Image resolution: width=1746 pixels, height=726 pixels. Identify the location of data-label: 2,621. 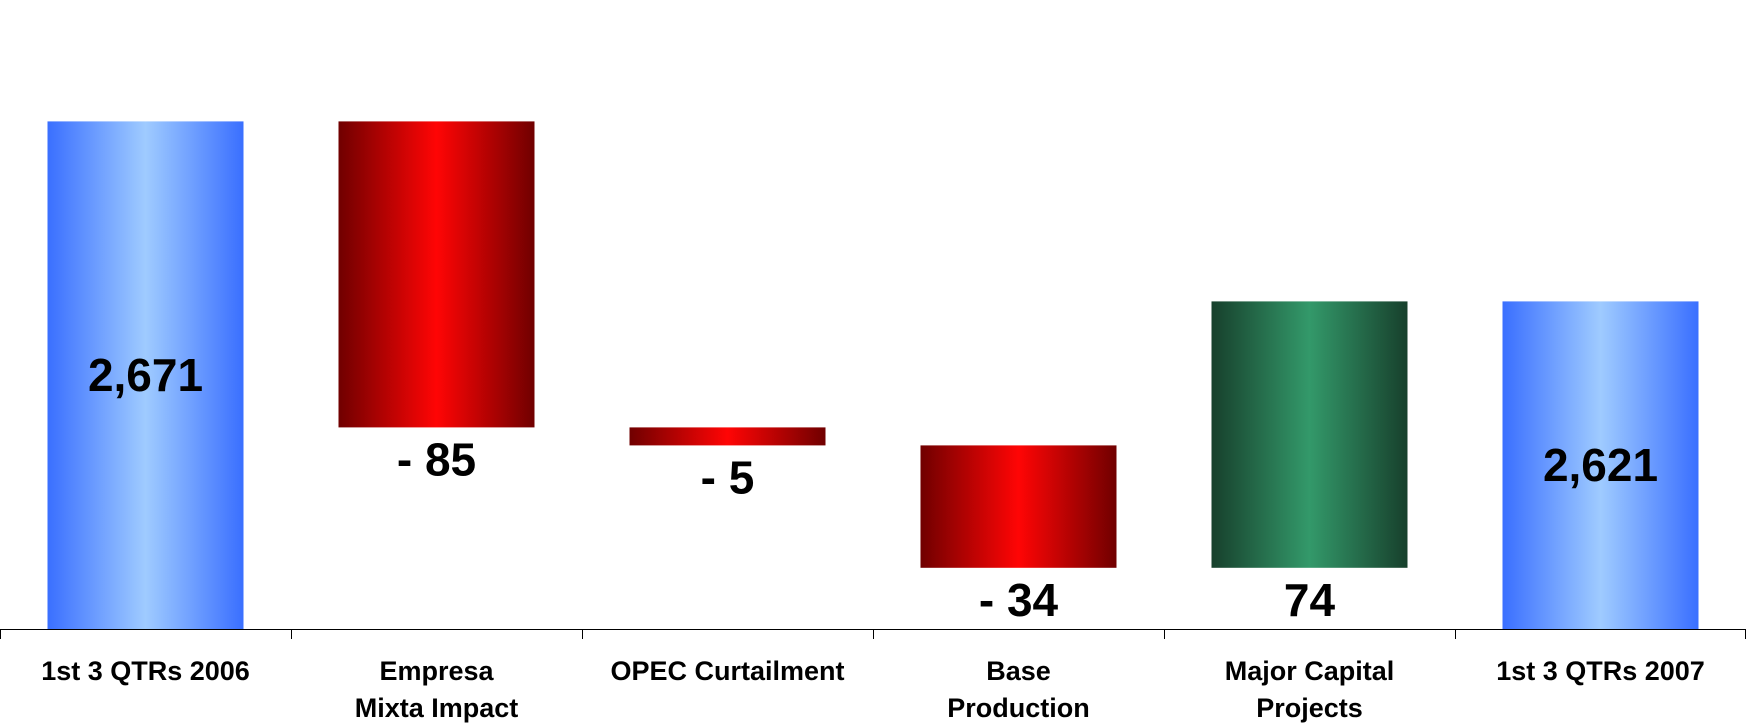
(1600, 465).